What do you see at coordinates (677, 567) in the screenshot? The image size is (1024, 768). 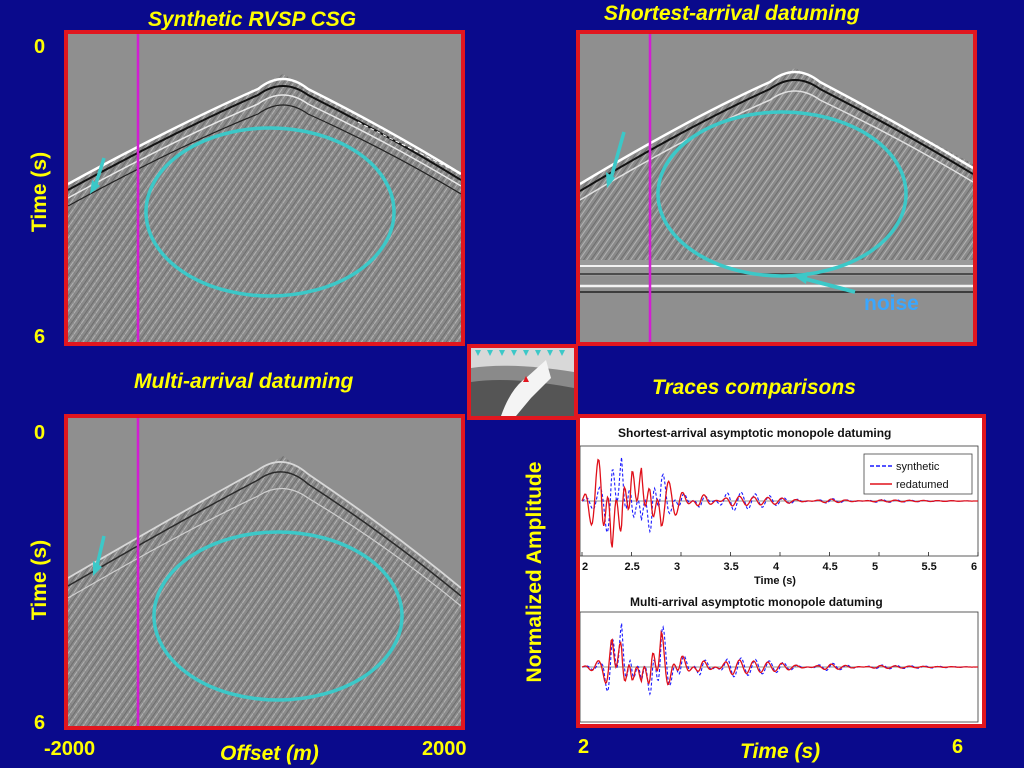 I see `x-tick-label-2: 3` at bounding box center [677, 567].